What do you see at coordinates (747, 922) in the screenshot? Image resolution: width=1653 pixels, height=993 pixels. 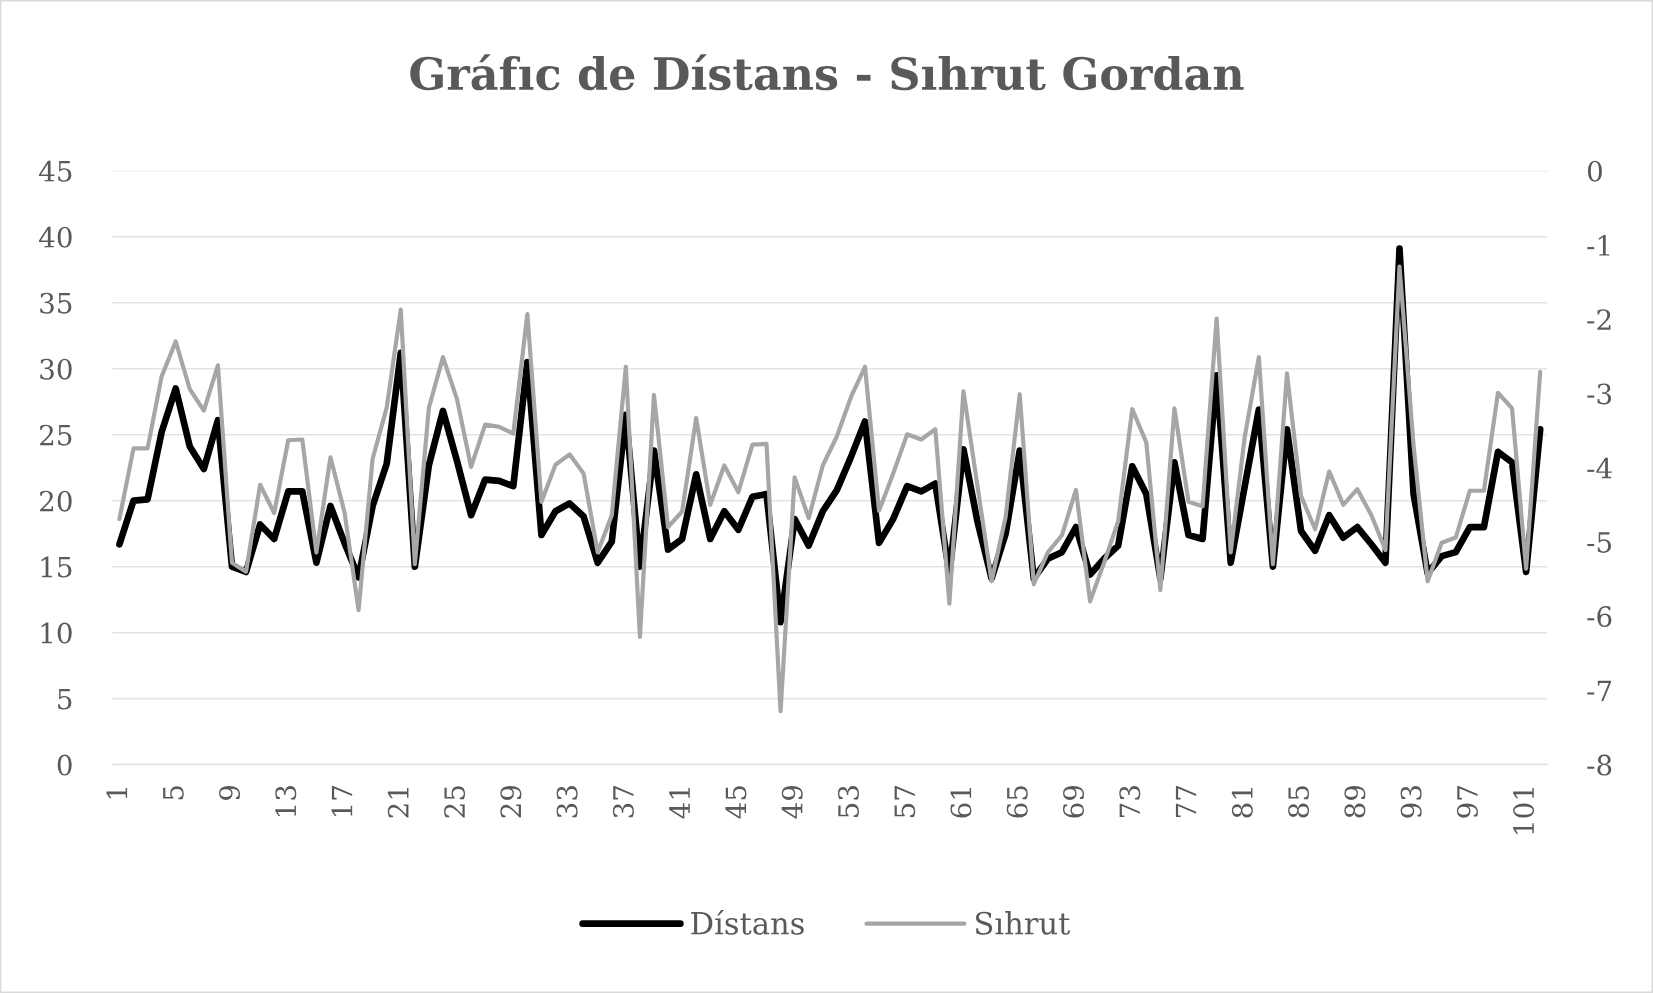 I see `legend-label: Dístans` at bounding box center [747, 922].